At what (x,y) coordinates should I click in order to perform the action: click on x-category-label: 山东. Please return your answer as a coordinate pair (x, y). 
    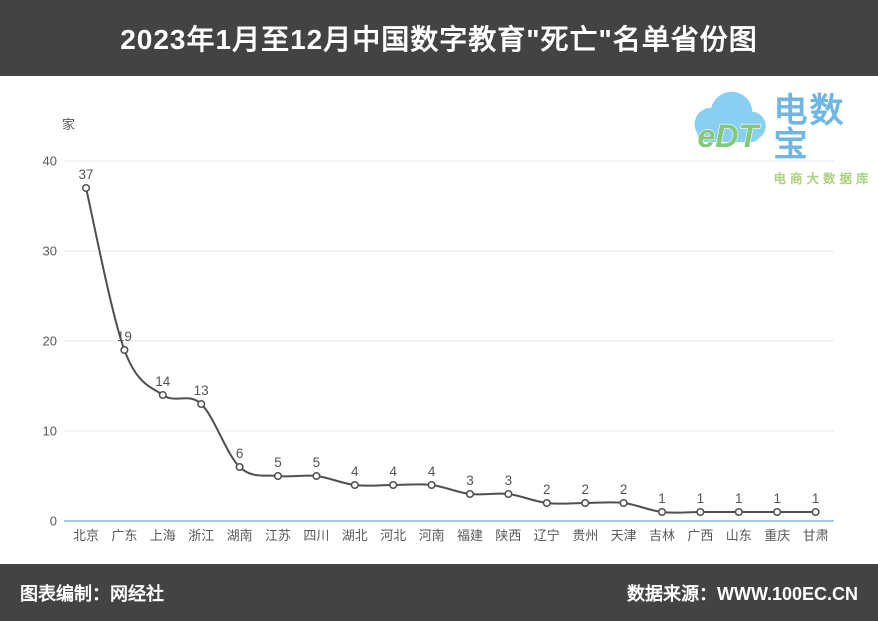
    Looking at the image, I should click on (739, 535).